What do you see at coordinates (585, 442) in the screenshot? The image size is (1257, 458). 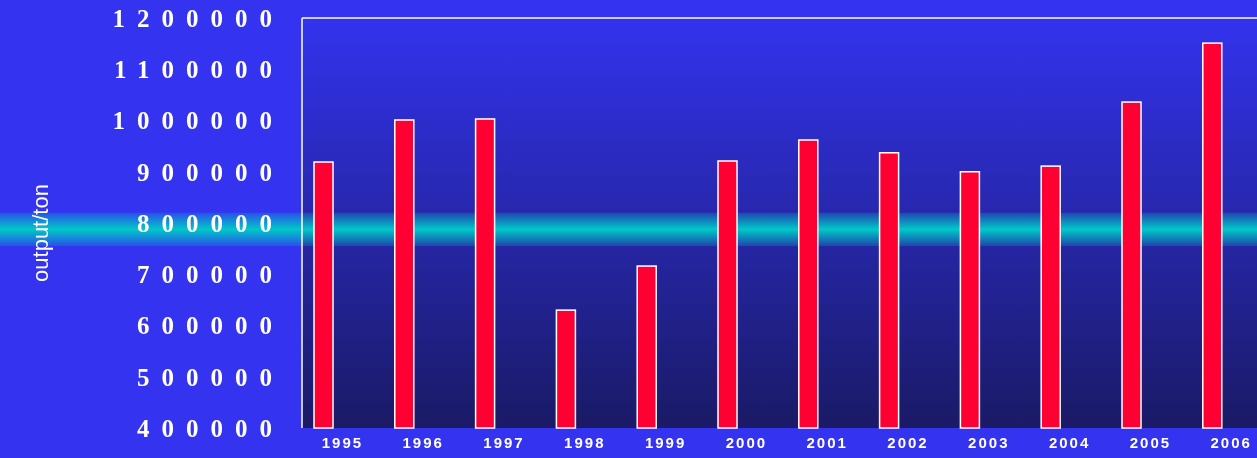 I see `x-tick-label: 1998` at bounding box center [585, 442].